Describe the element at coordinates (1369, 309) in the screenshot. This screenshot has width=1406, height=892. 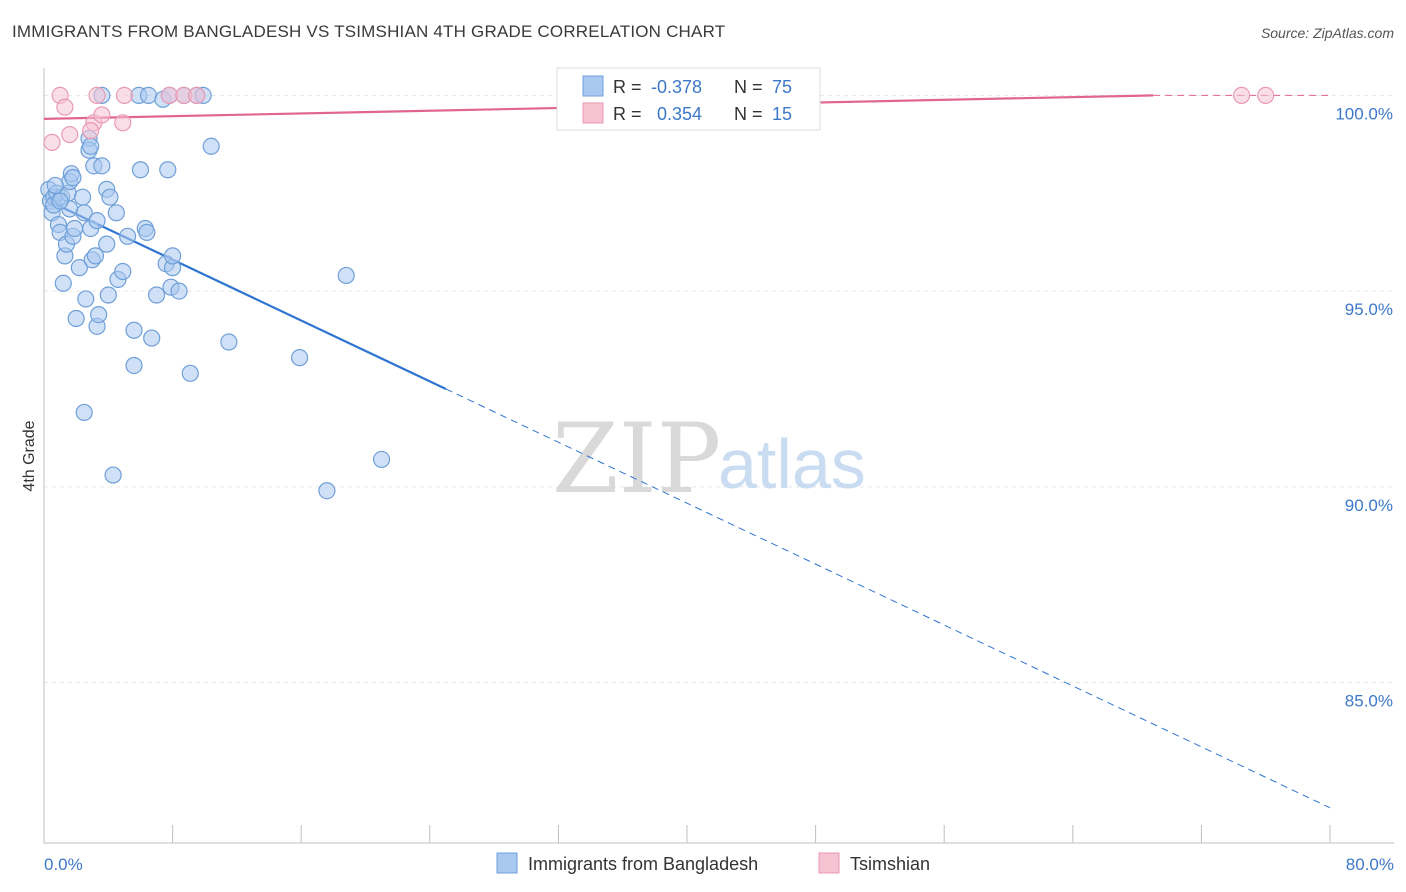
I see `y-tick-label: 95.0%` at that location.